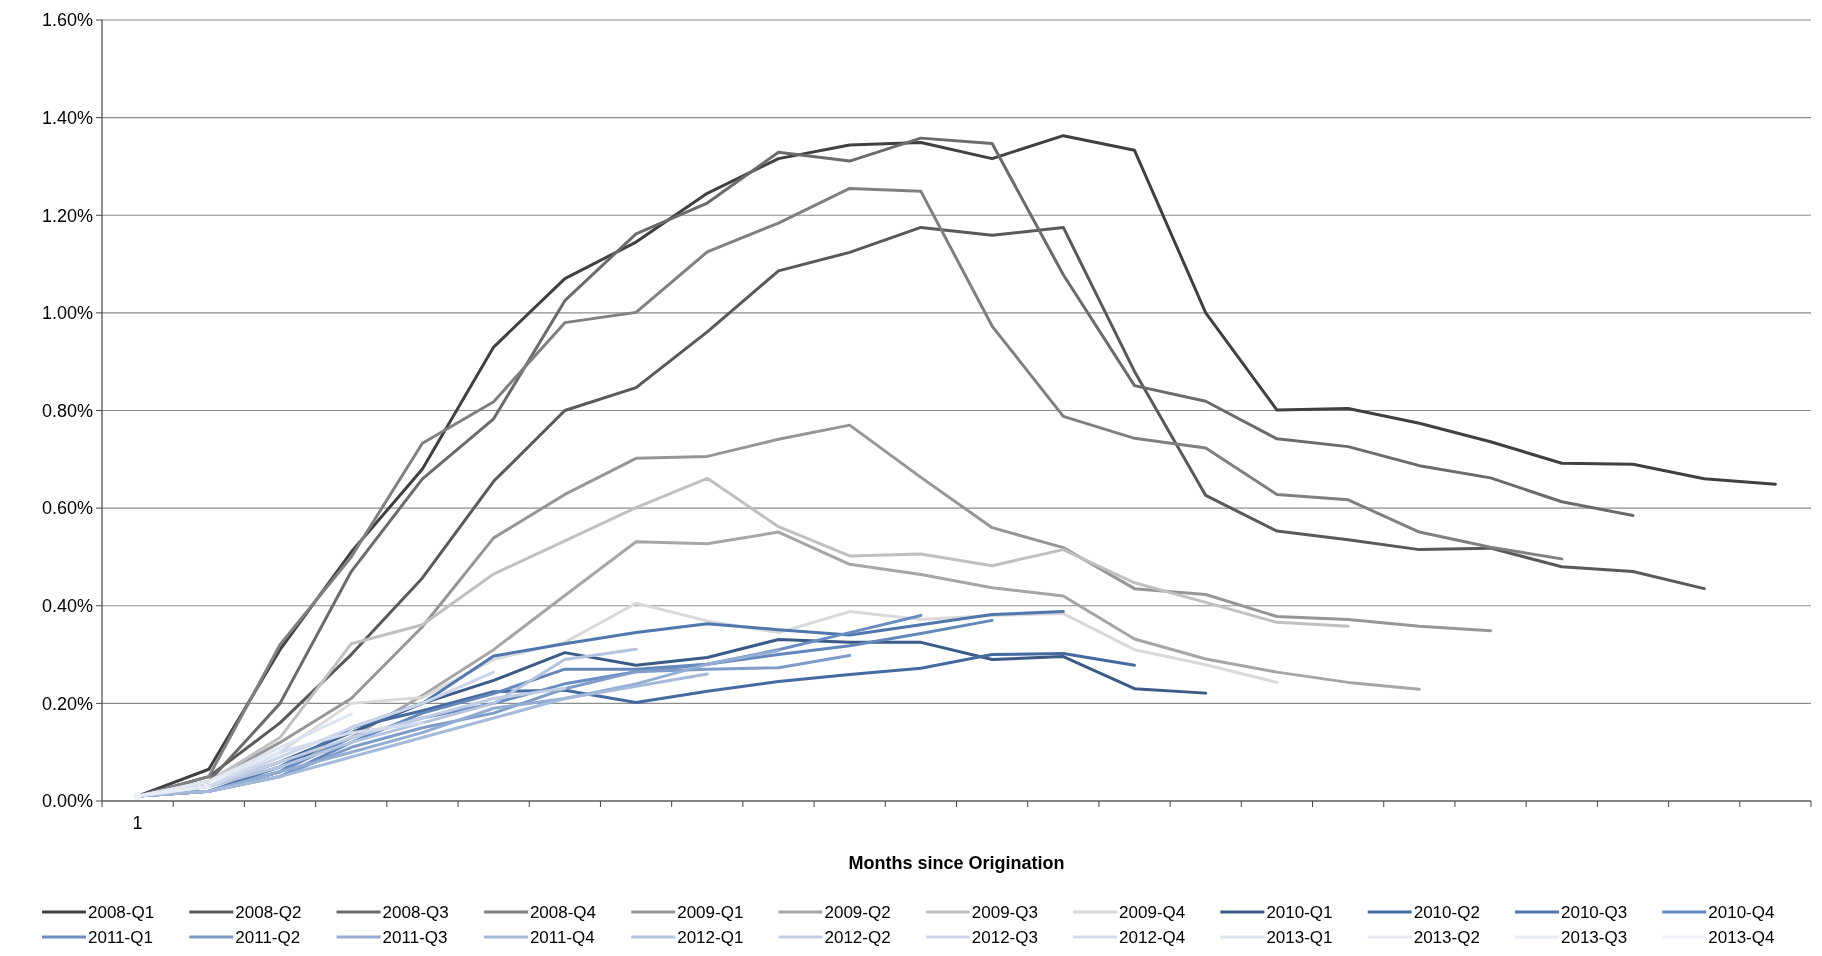  What do you see at coordinates (67, 508) in the screenshot?
I see `y-tick-label: 0.60%` at bounding box center [67, 508].